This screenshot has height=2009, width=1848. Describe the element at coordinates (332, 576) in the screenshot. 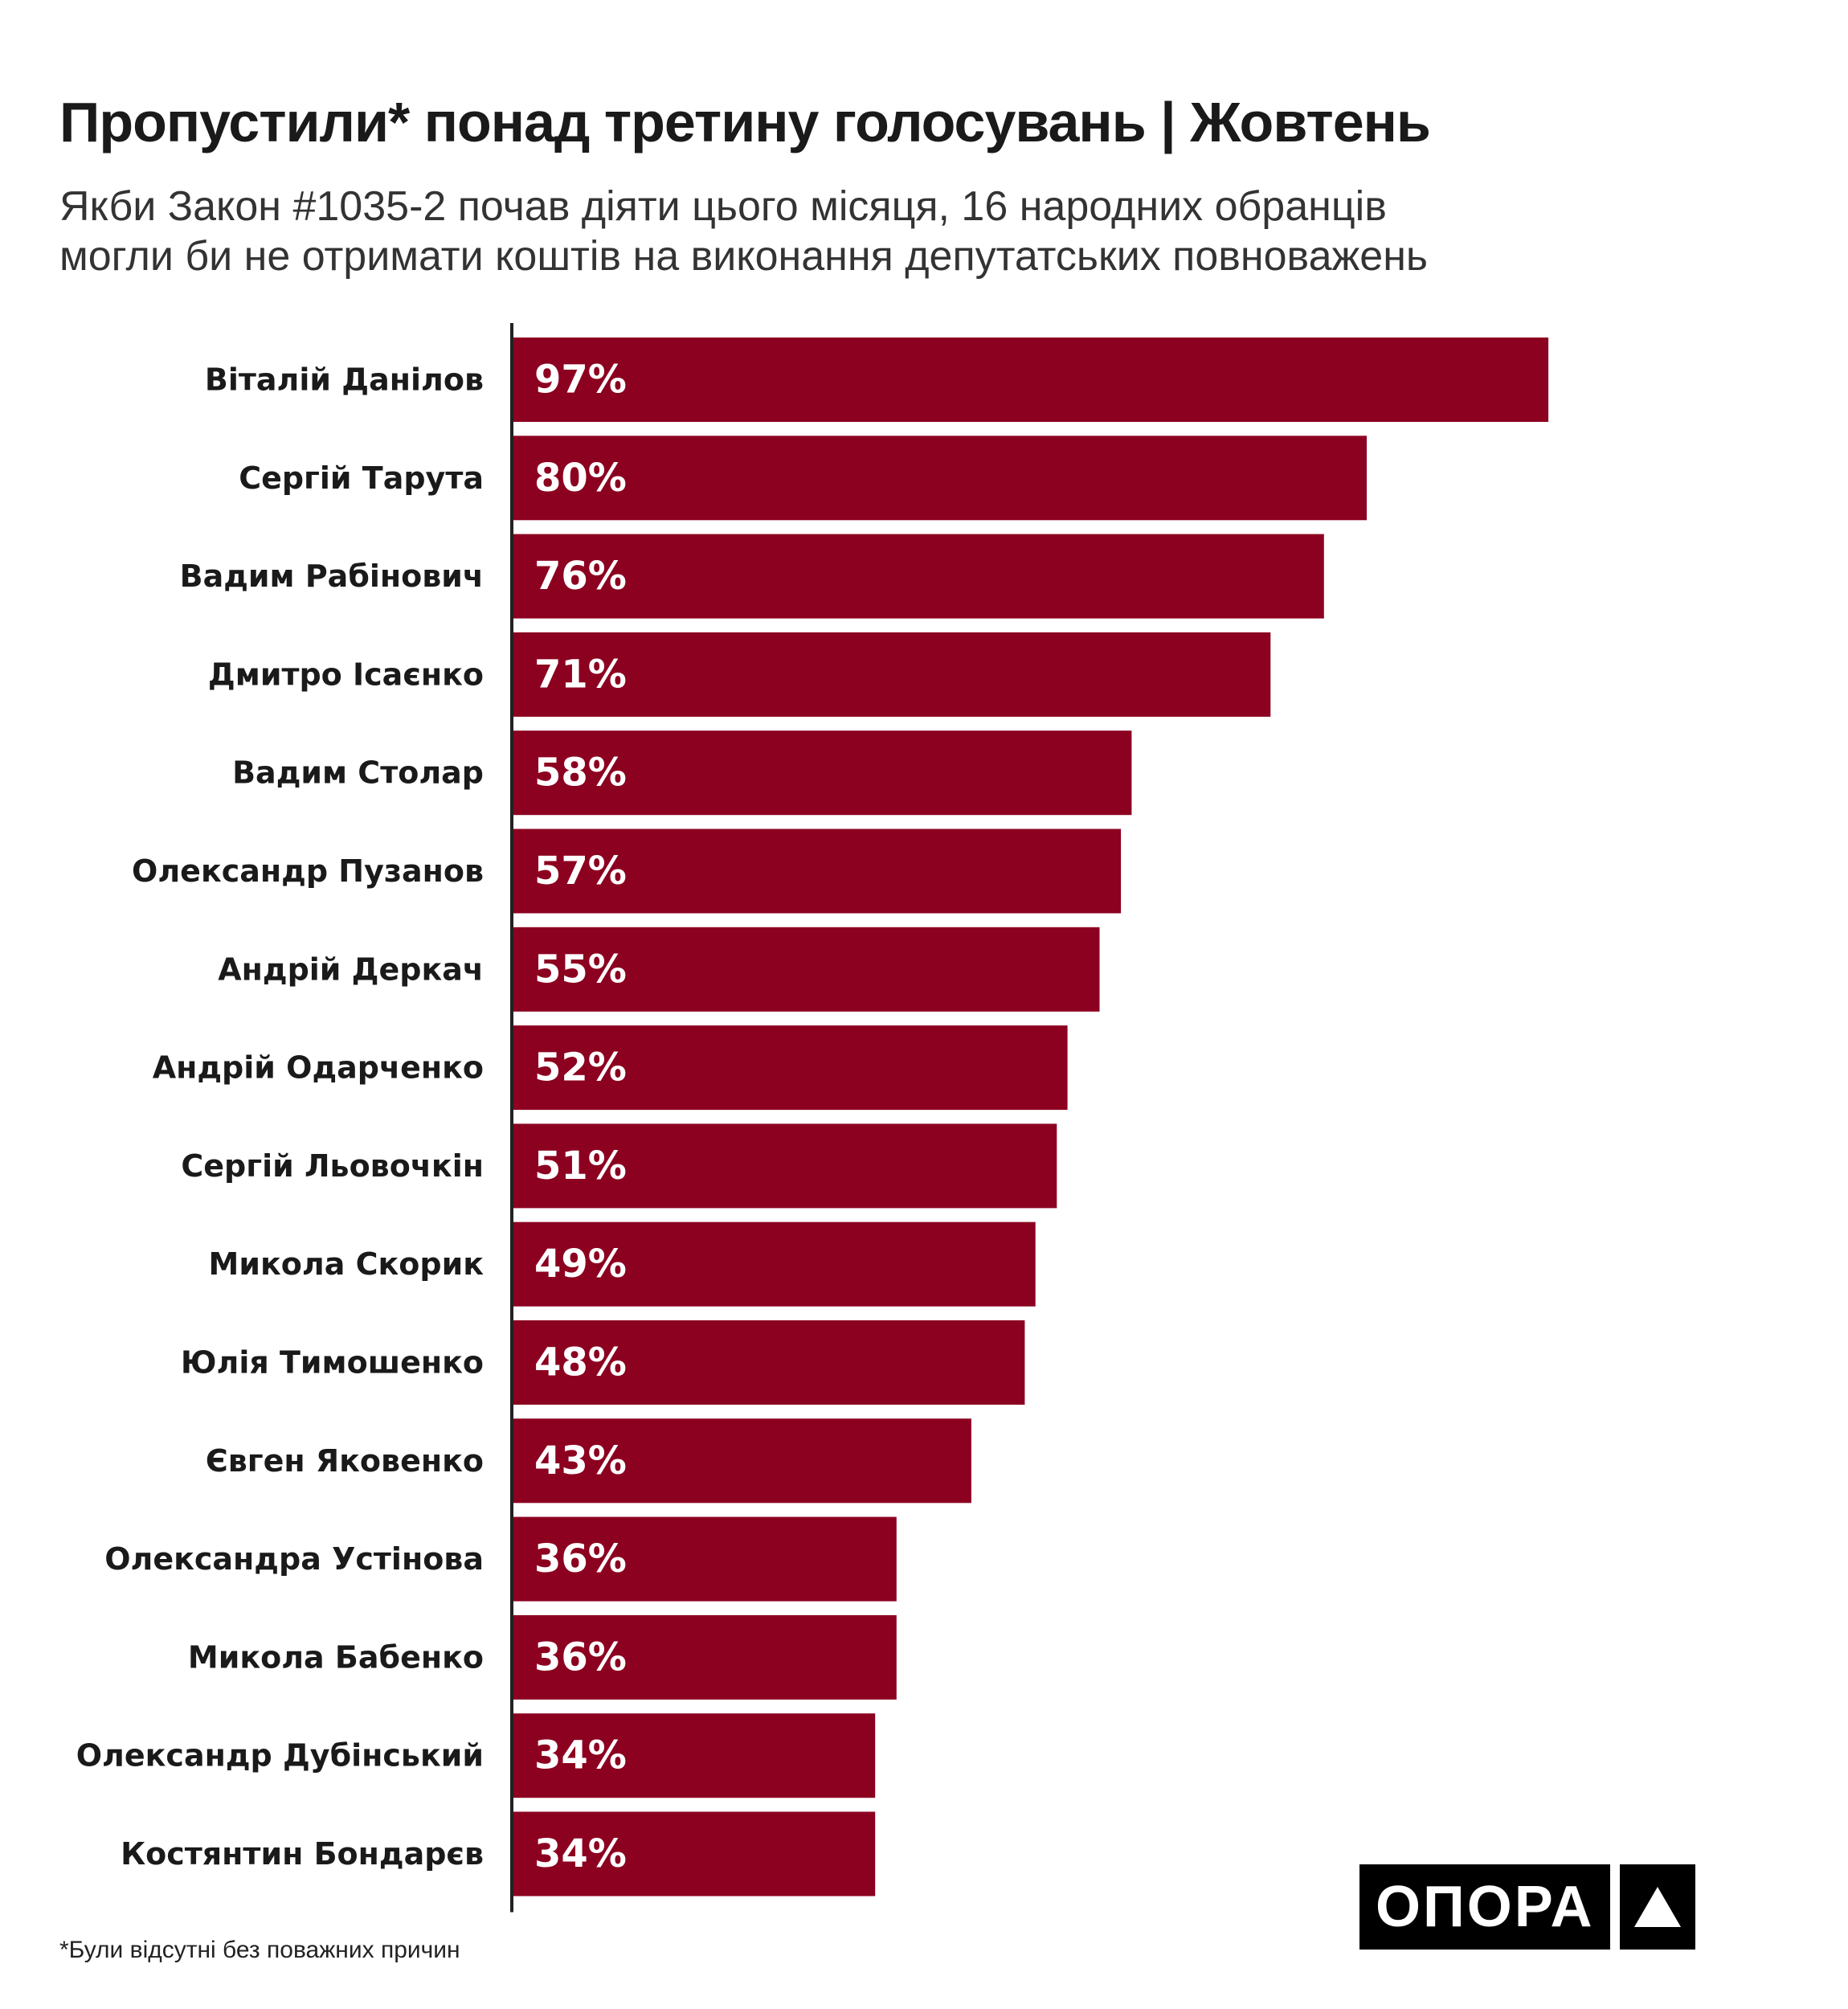

I see `category-label: Вадим Рабінович` at that location.